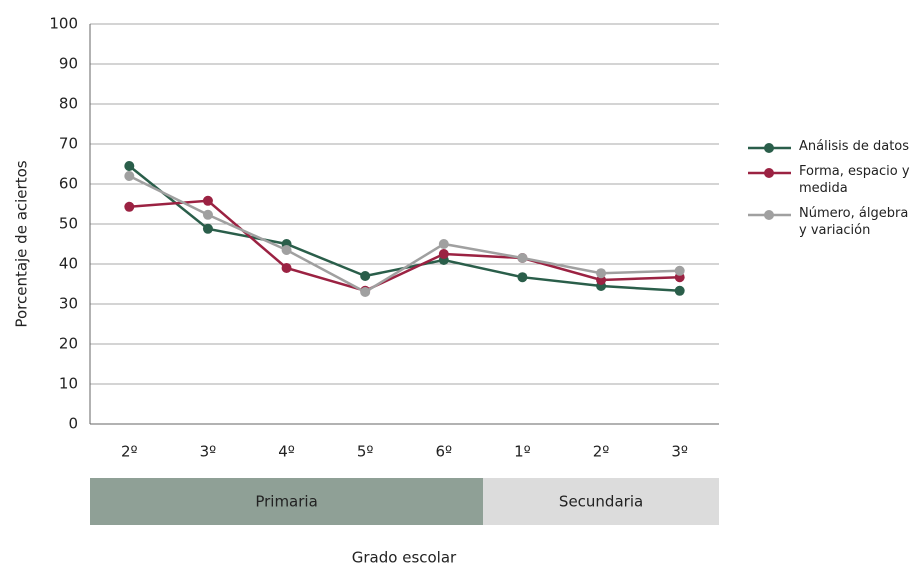 This screenshot has height=569, width=921. I want to click on y-tick-label: 40, so click(68, 264).